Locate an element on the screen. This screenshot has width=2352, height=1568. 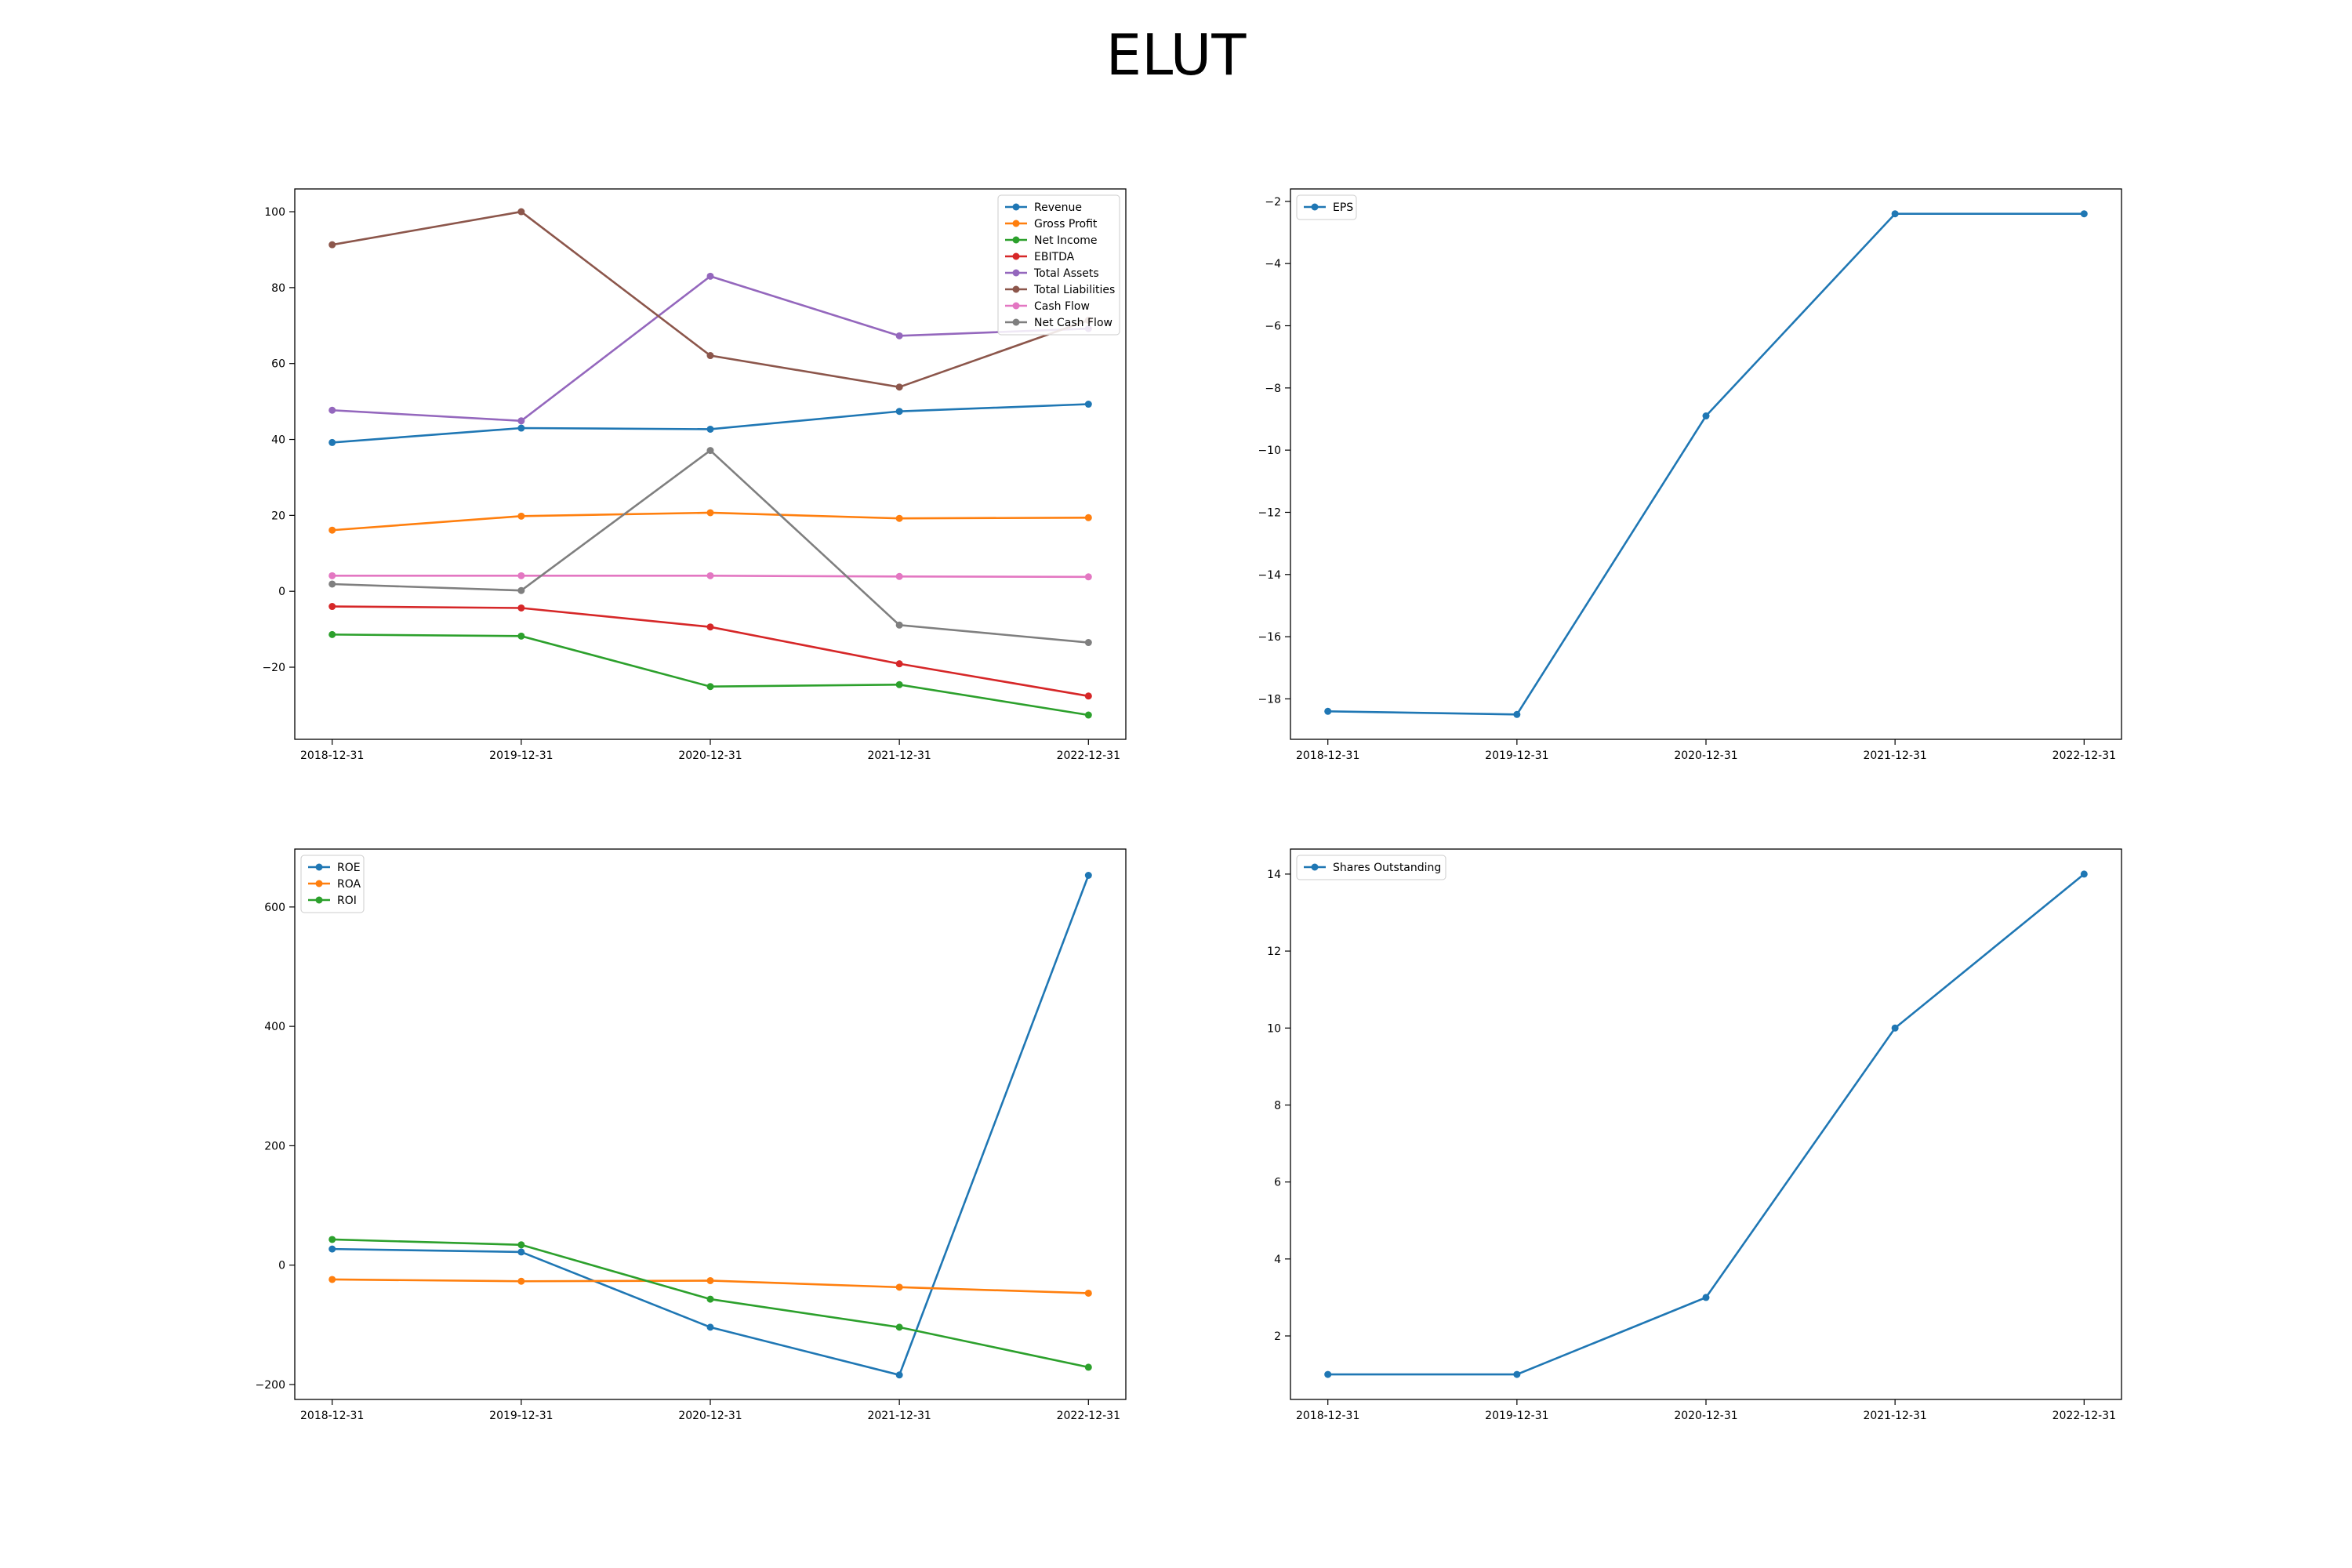
series-line-ebitda is located at coordinates (710, 651).